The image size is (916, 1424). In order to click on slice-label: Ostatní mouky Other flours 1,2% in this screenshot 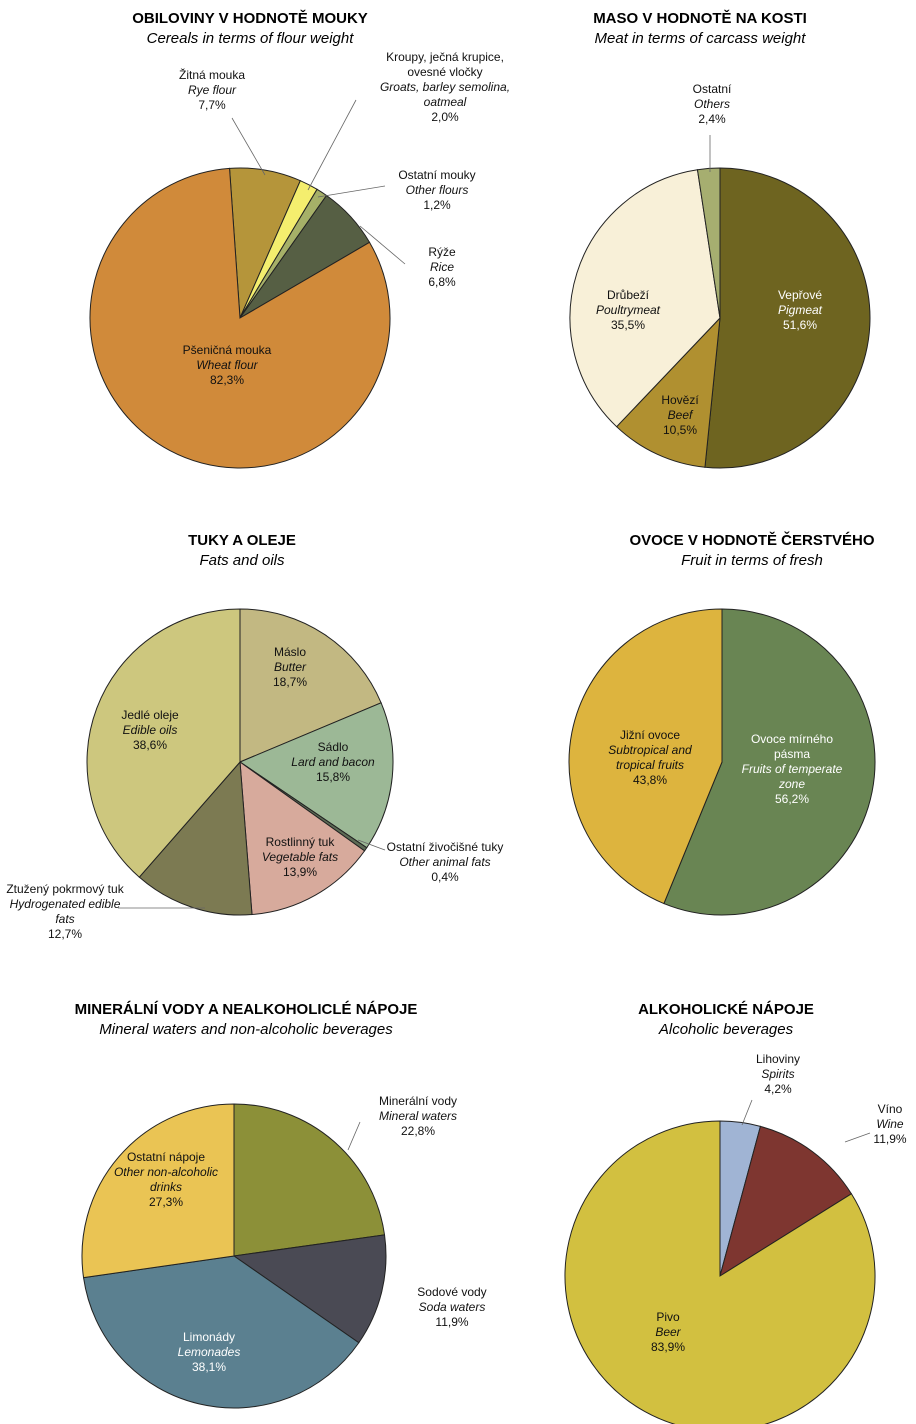, I will do `click(437, 190)`.